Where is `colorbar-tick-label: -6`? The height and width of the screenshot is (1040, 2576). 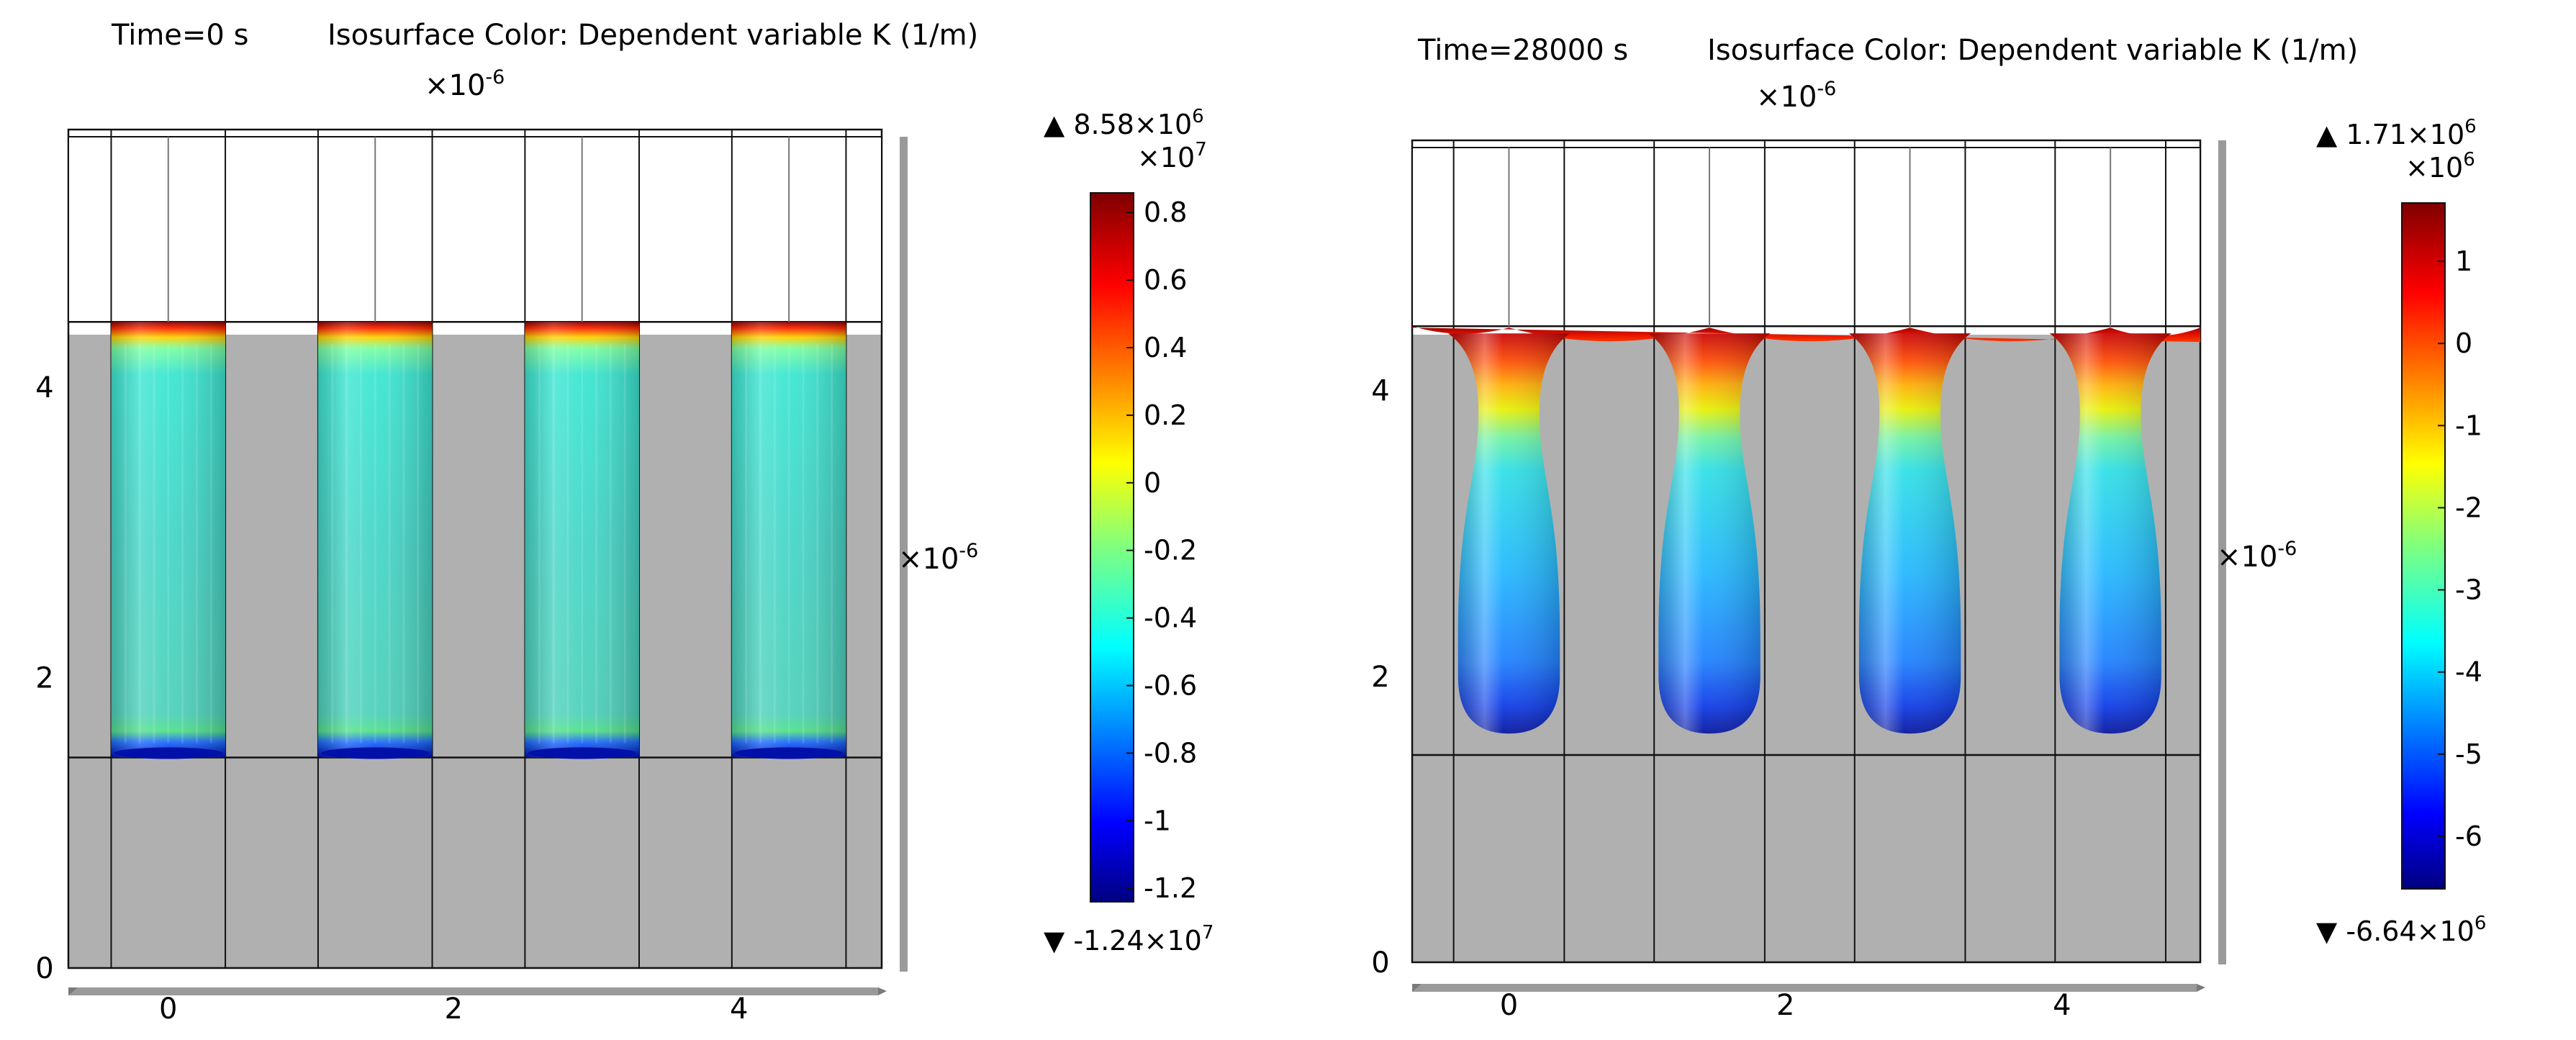 colorbar-tick-label: -6 is located at coordinates (2468, 836).